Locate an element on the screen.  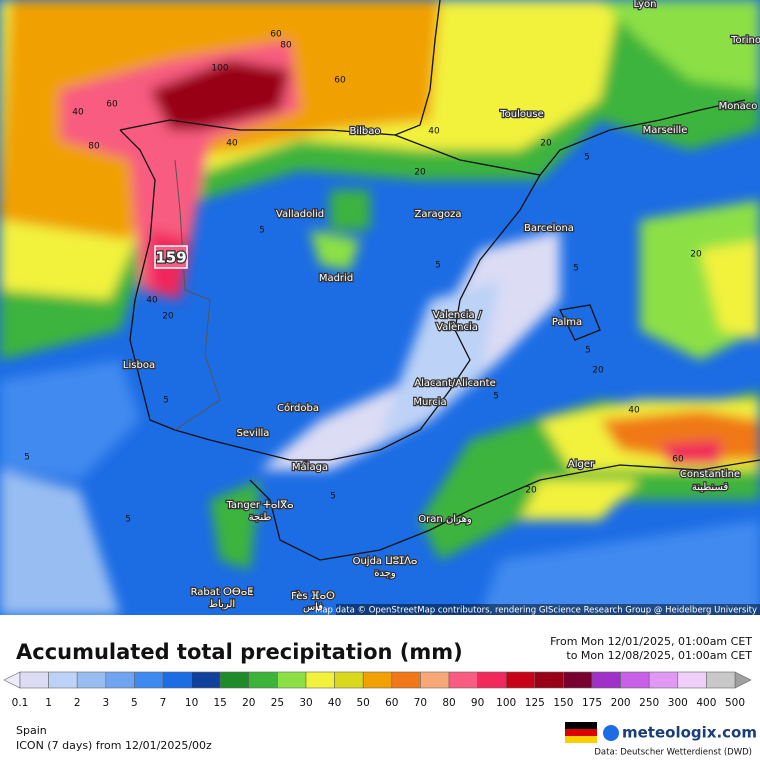
max-marker: 159 is located at coordinates (171, 257).